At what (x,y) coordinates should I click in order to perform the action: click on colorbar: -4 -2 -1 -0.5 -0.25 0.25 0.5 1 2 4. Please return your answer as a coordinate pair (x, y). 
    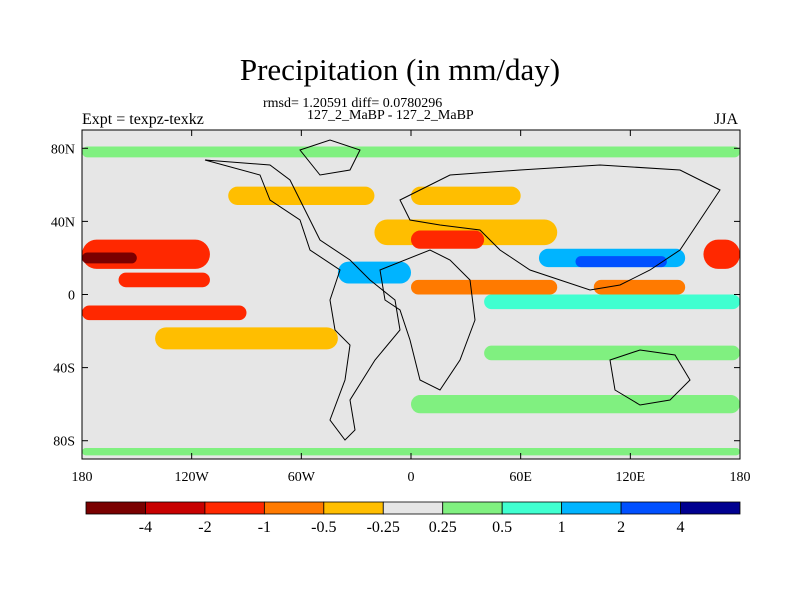
    Looking at the image, I should click on (413, 518).